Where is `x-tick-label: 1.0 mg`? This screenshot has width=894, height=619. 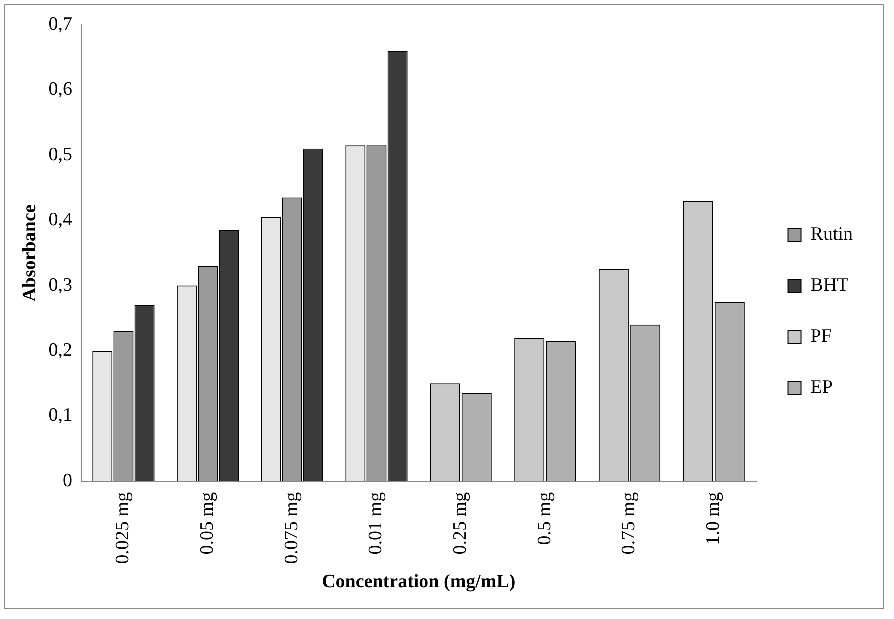 x-tick-label: 1.0 mg is located at coordinates (713, 519).